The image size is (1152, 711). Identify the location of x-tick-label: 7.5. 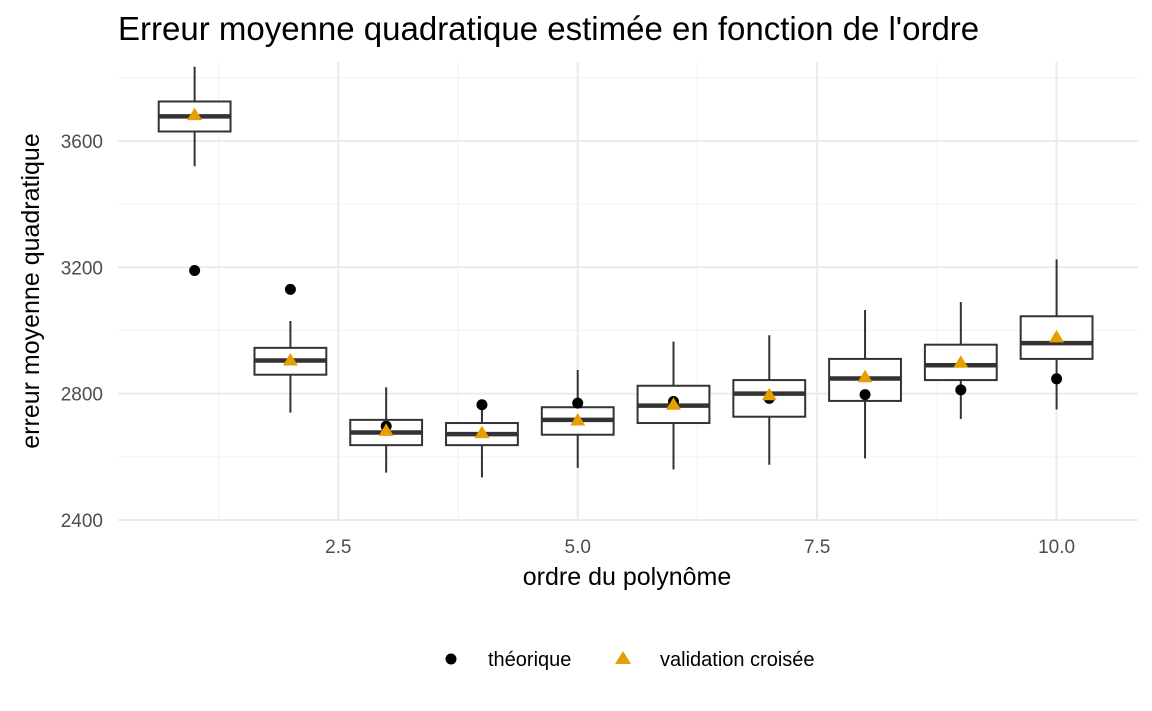
(817, 547).